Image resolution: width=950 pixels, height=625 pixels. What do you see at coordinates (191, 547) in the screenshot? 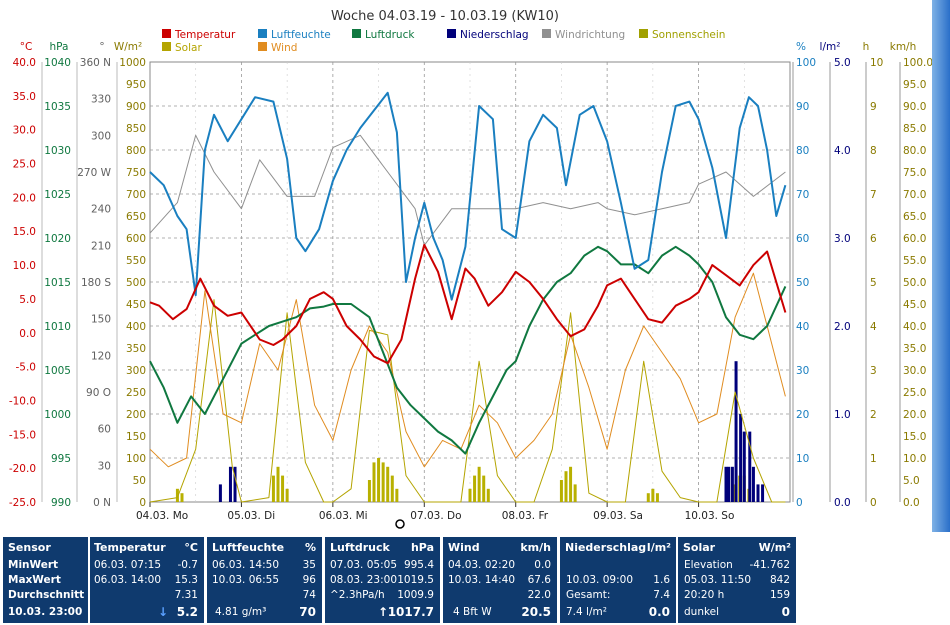
I see `temperature-unit: °C` at bounding box center [191, 547].